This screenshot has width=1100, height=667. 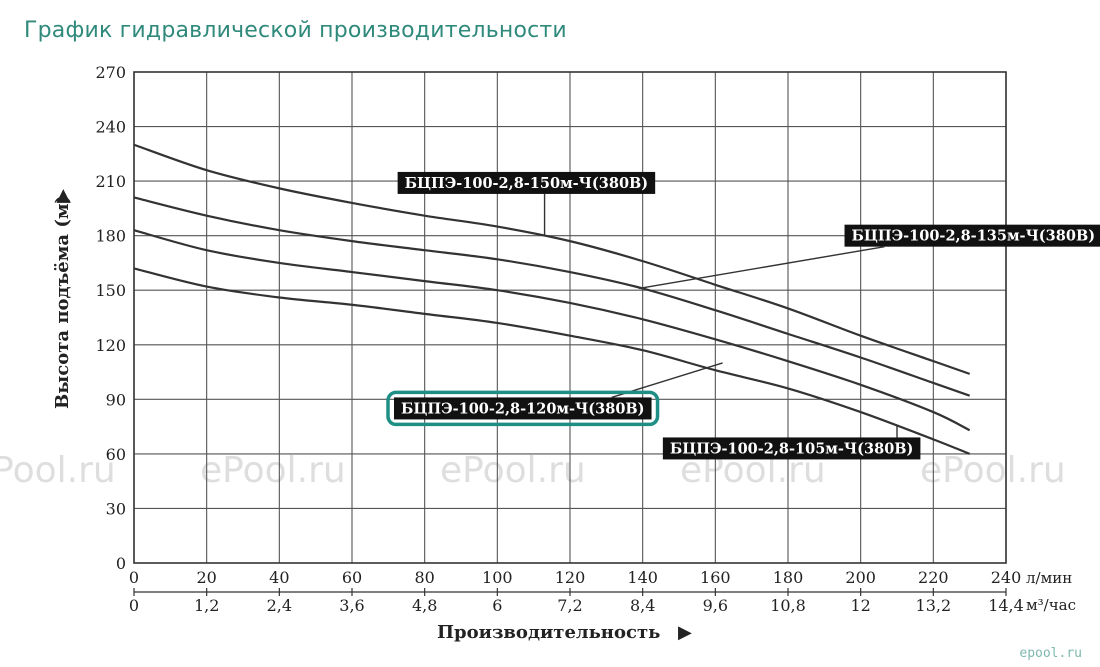 What do you see at coordinates (860, 577) in the screenshot?
I see `x-tick-label-lpm: 200` at bounding box center [860, 577].